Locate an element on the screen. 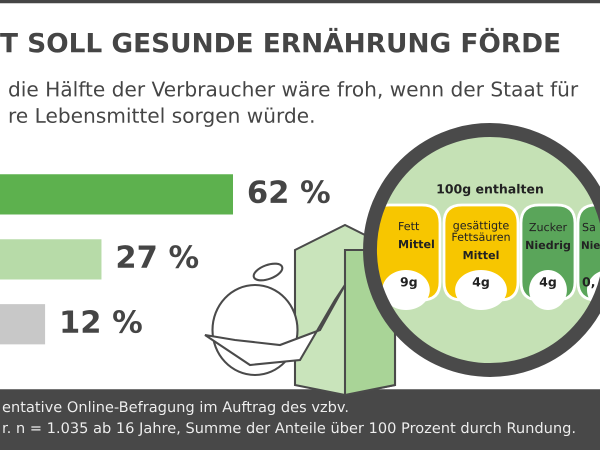 Image resolution: width=600 pixels, height=450 pixels. text: Nie is located at coordinates (591, 245).